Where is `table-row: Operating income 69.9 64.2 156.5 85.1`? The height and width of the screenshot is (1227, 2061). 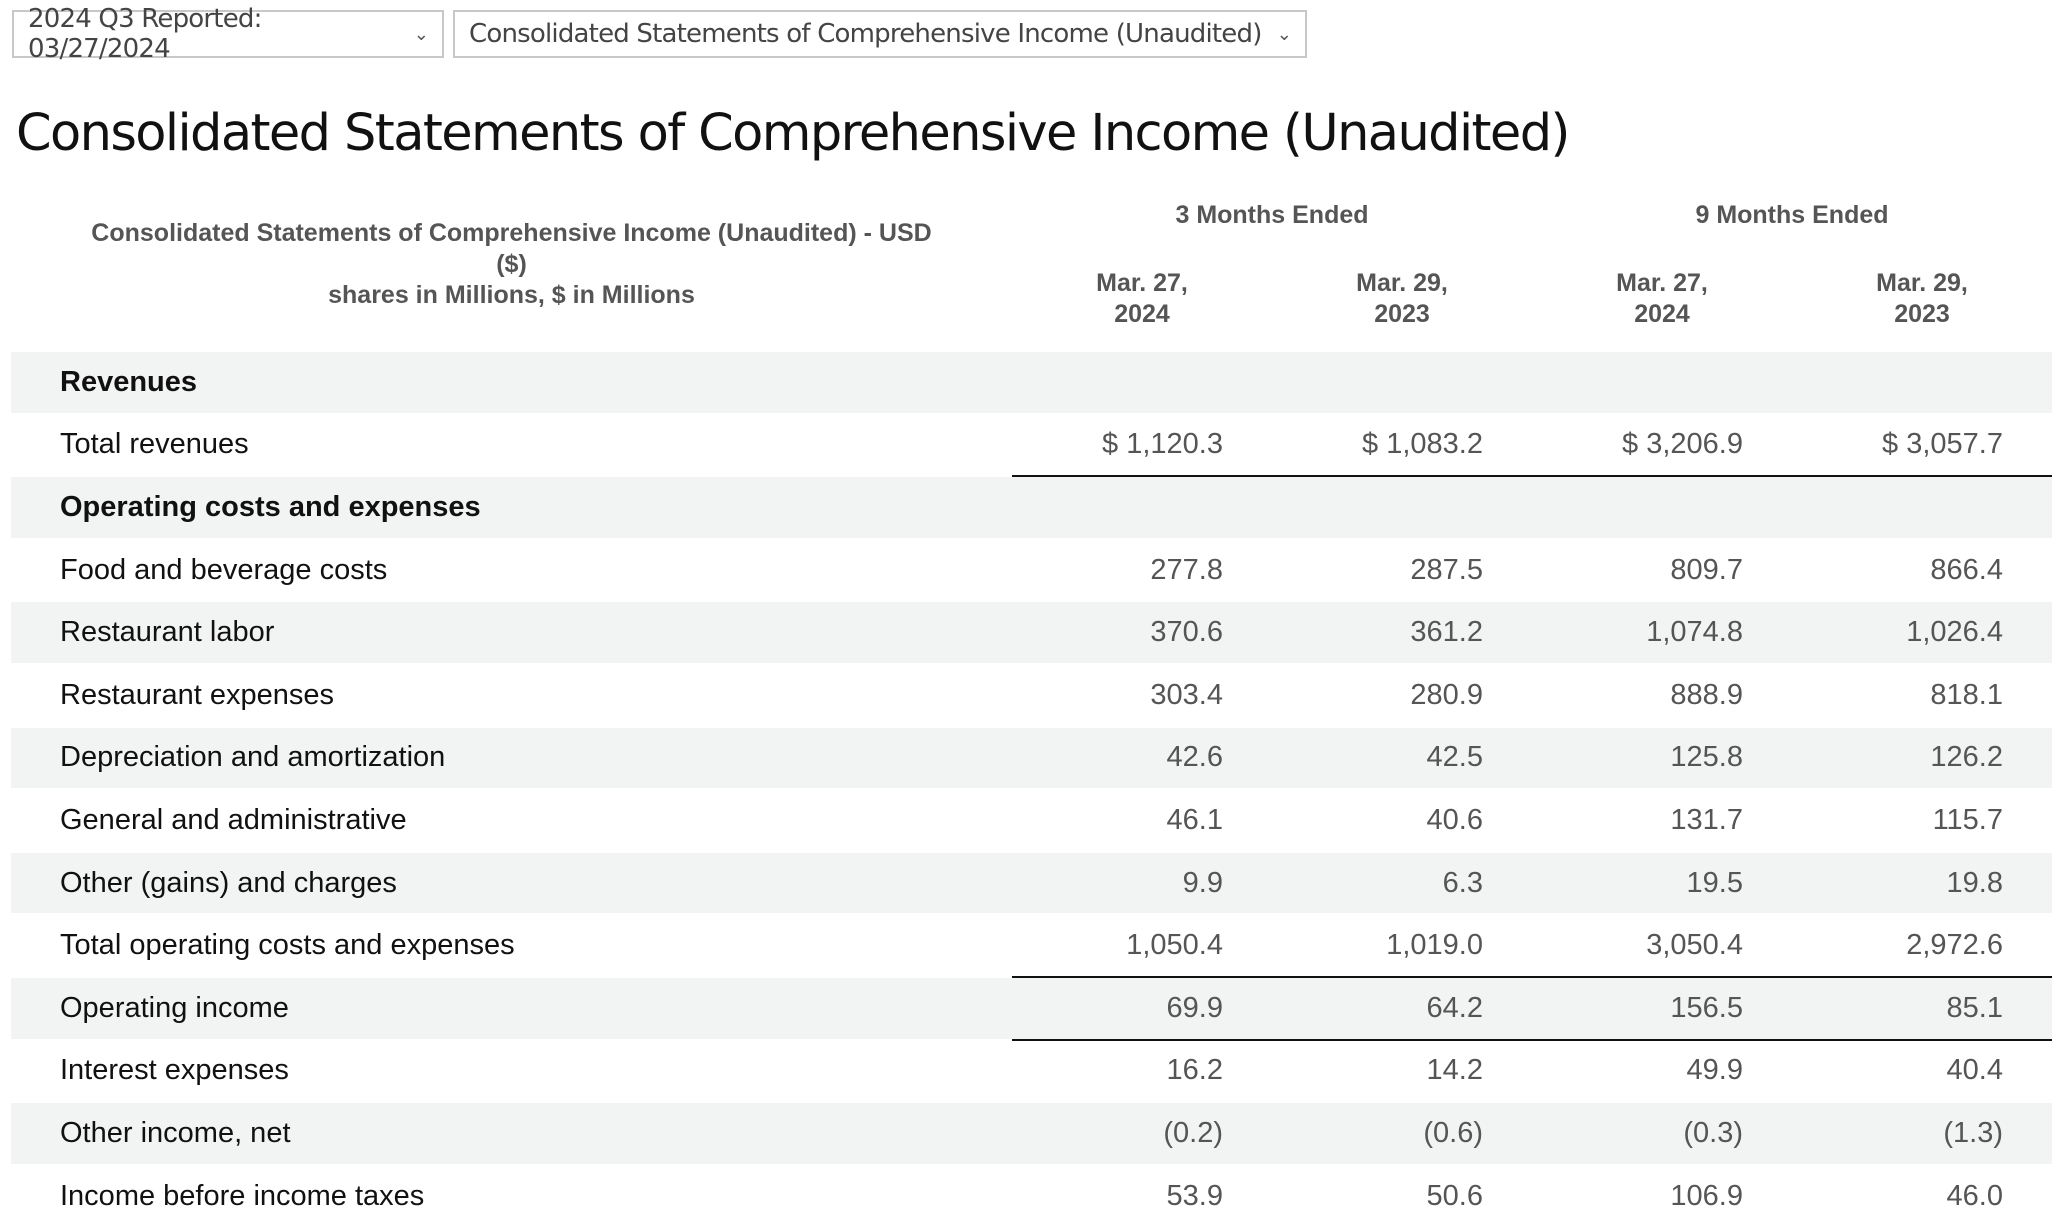
table-row: Operating income 69.9 64.2 156.5 85.1 is located at coordinates (1031, 1008).